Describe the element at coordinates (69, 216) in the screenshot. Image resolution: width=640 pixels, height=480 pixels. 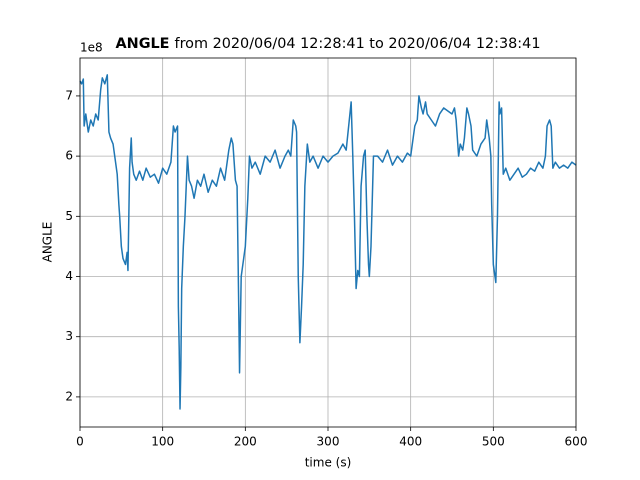
I see `y-tick-label: 5` at that location.